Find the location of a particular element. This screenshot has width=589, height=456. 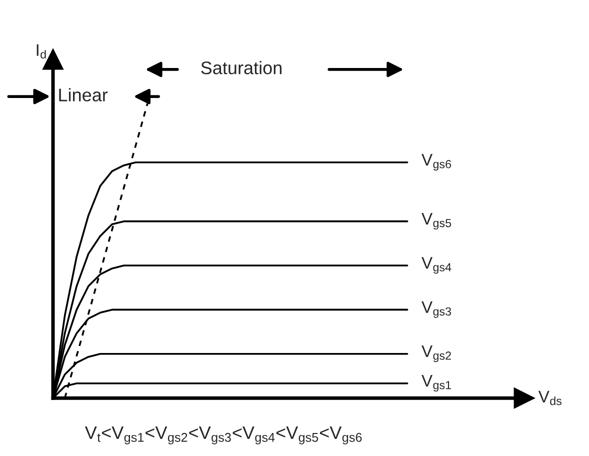

series-label: V$_{gs4}$ is located at coordinates (437, 265).